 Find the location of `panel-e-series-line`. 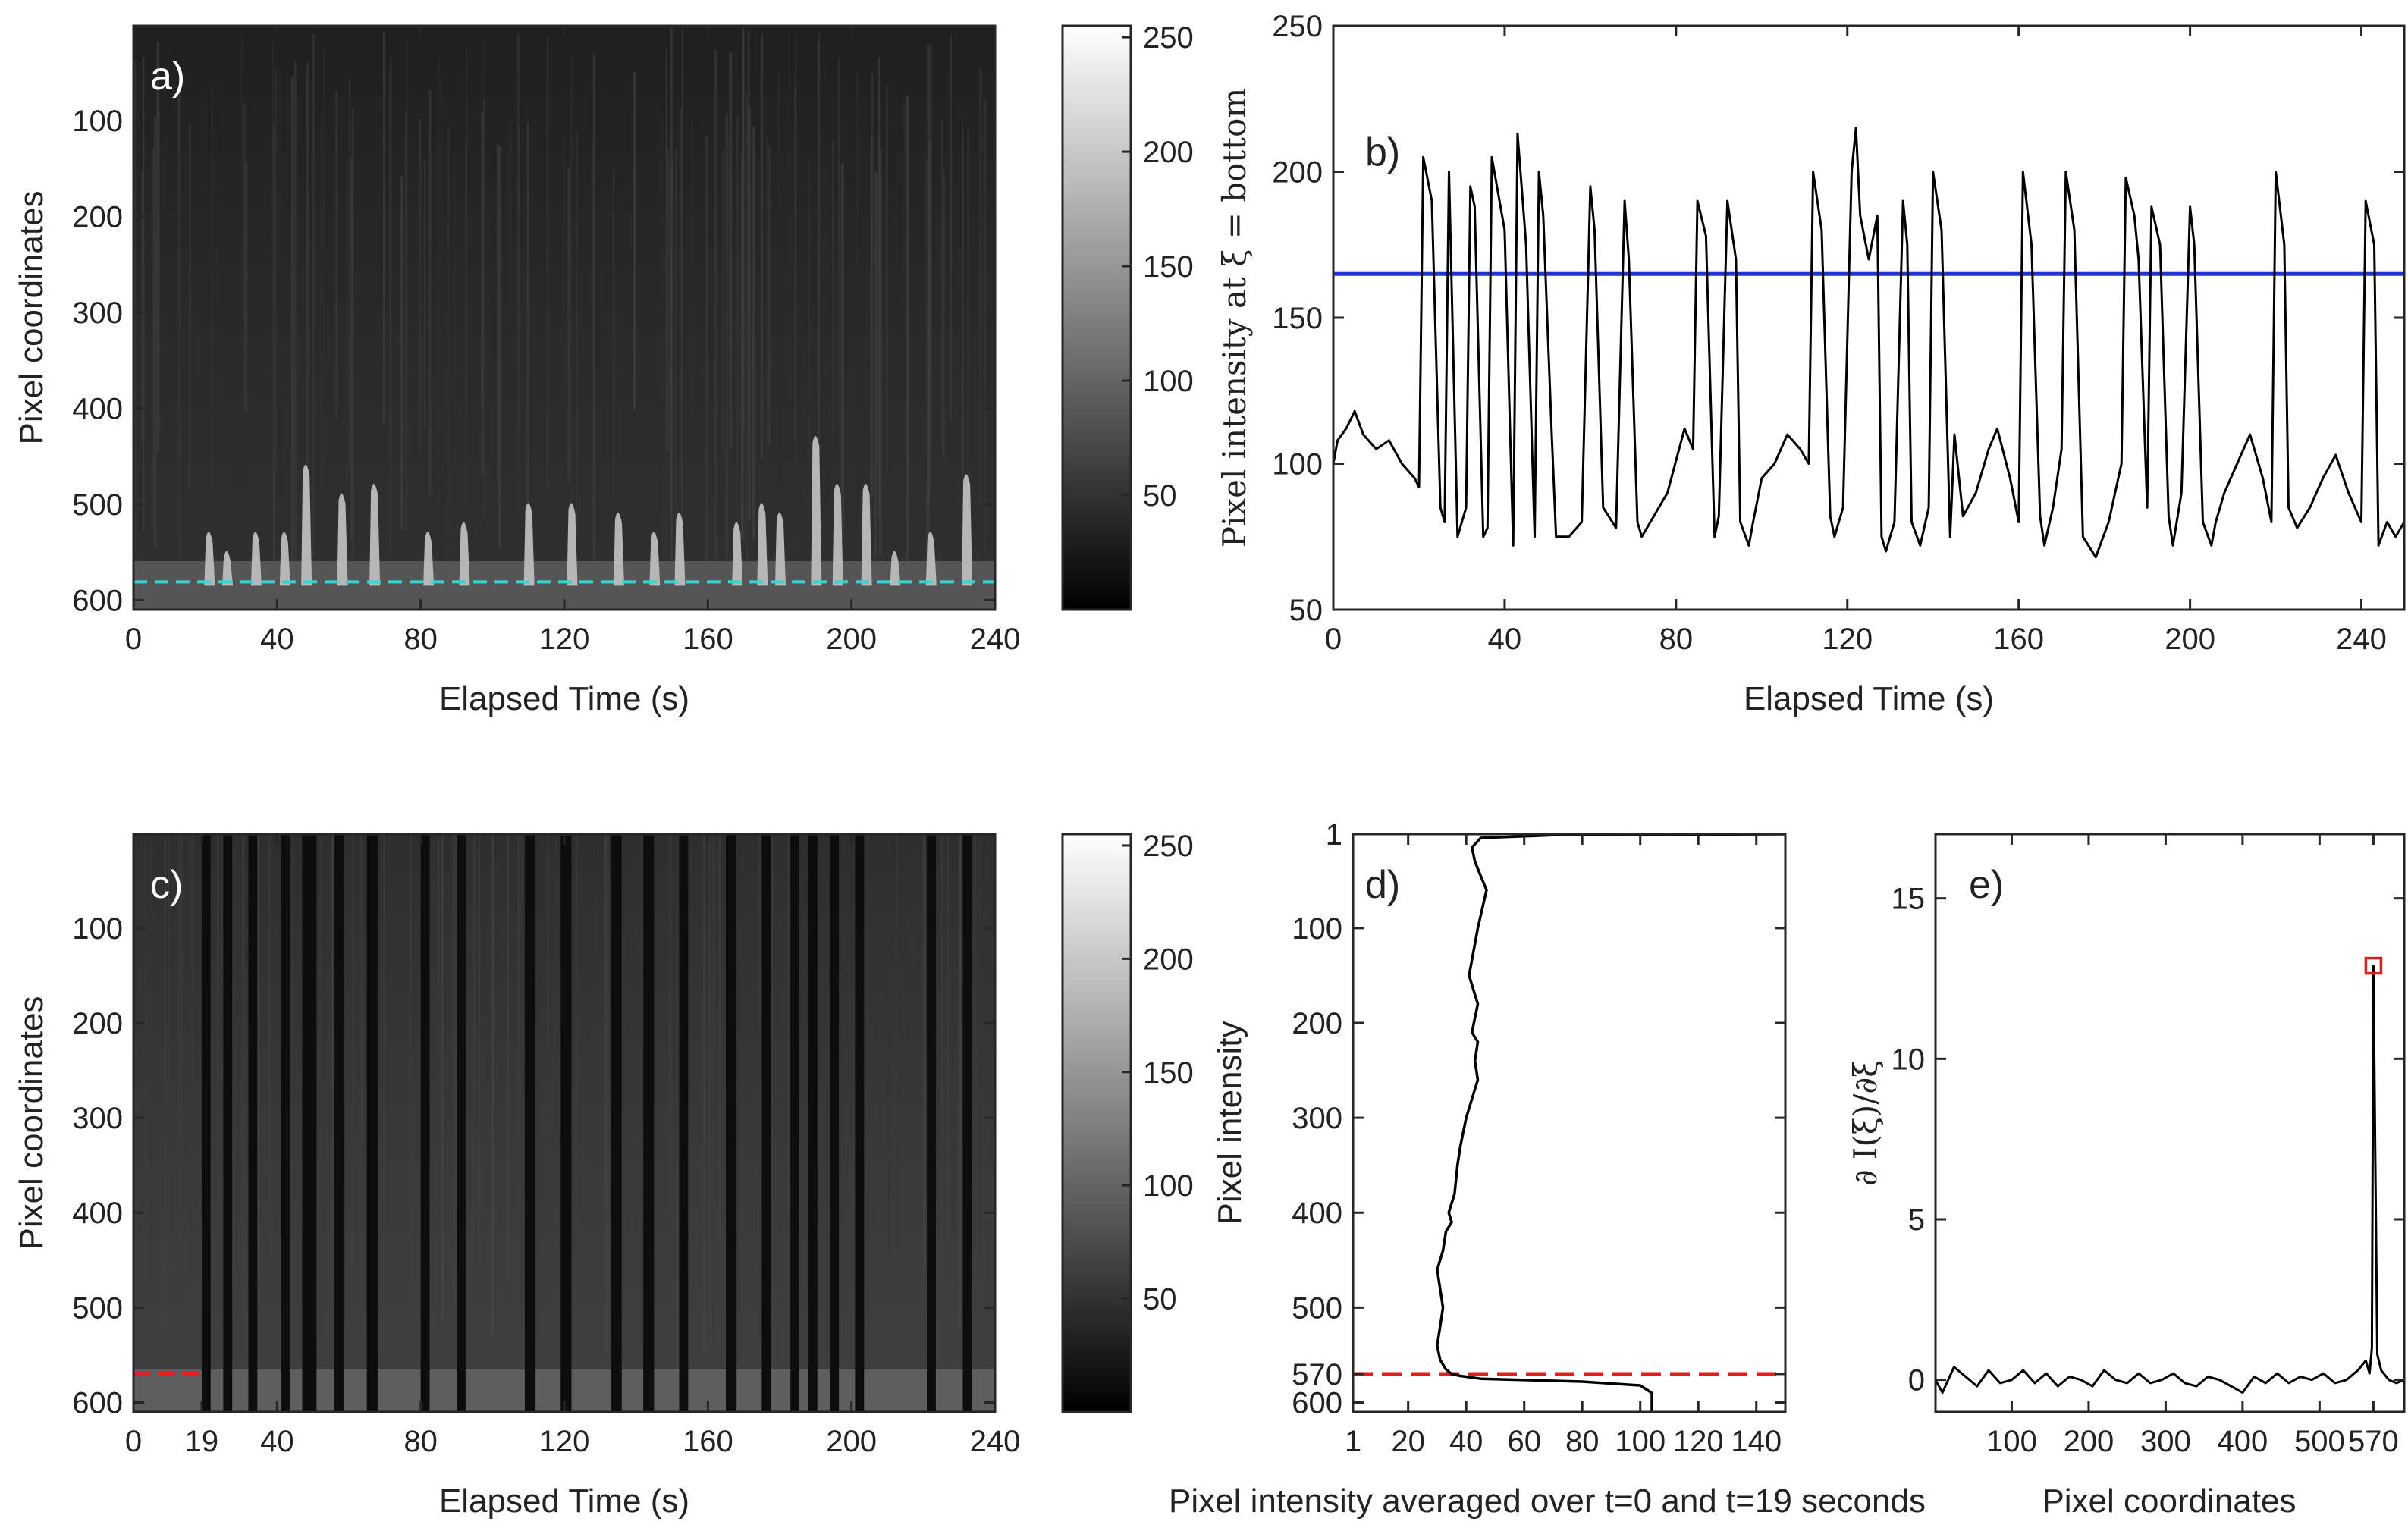

panel-e-series-line is located at coordinates (2169, 1180).